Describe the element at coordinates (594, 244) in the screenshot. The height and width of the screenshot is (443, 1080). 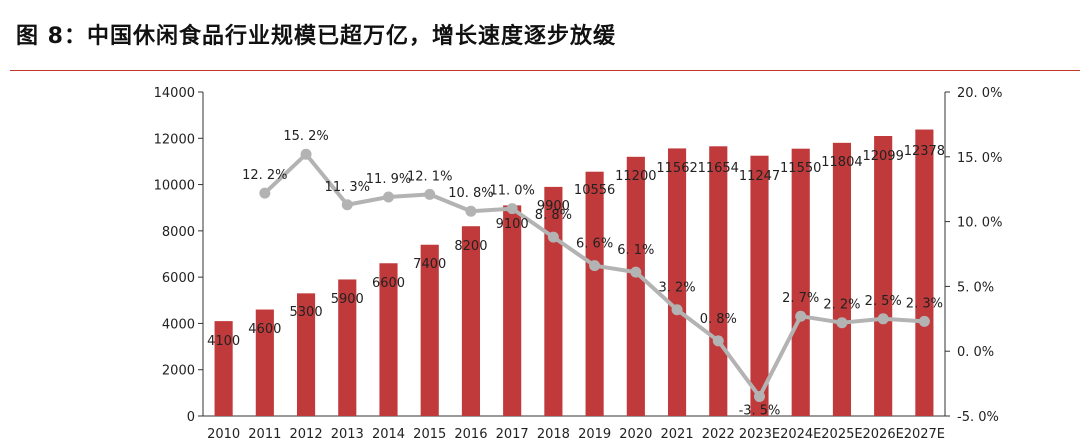
I see `growth-value-label: 6. 6%` at that location.